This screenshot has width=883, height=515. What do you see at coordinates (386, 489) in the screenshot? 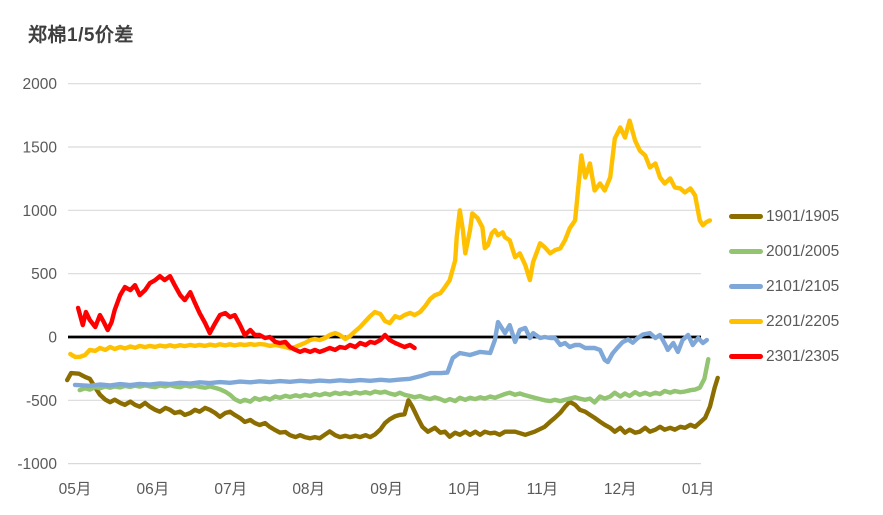
I see `x-tick-label: 09月` at bounding box center [386, 489].